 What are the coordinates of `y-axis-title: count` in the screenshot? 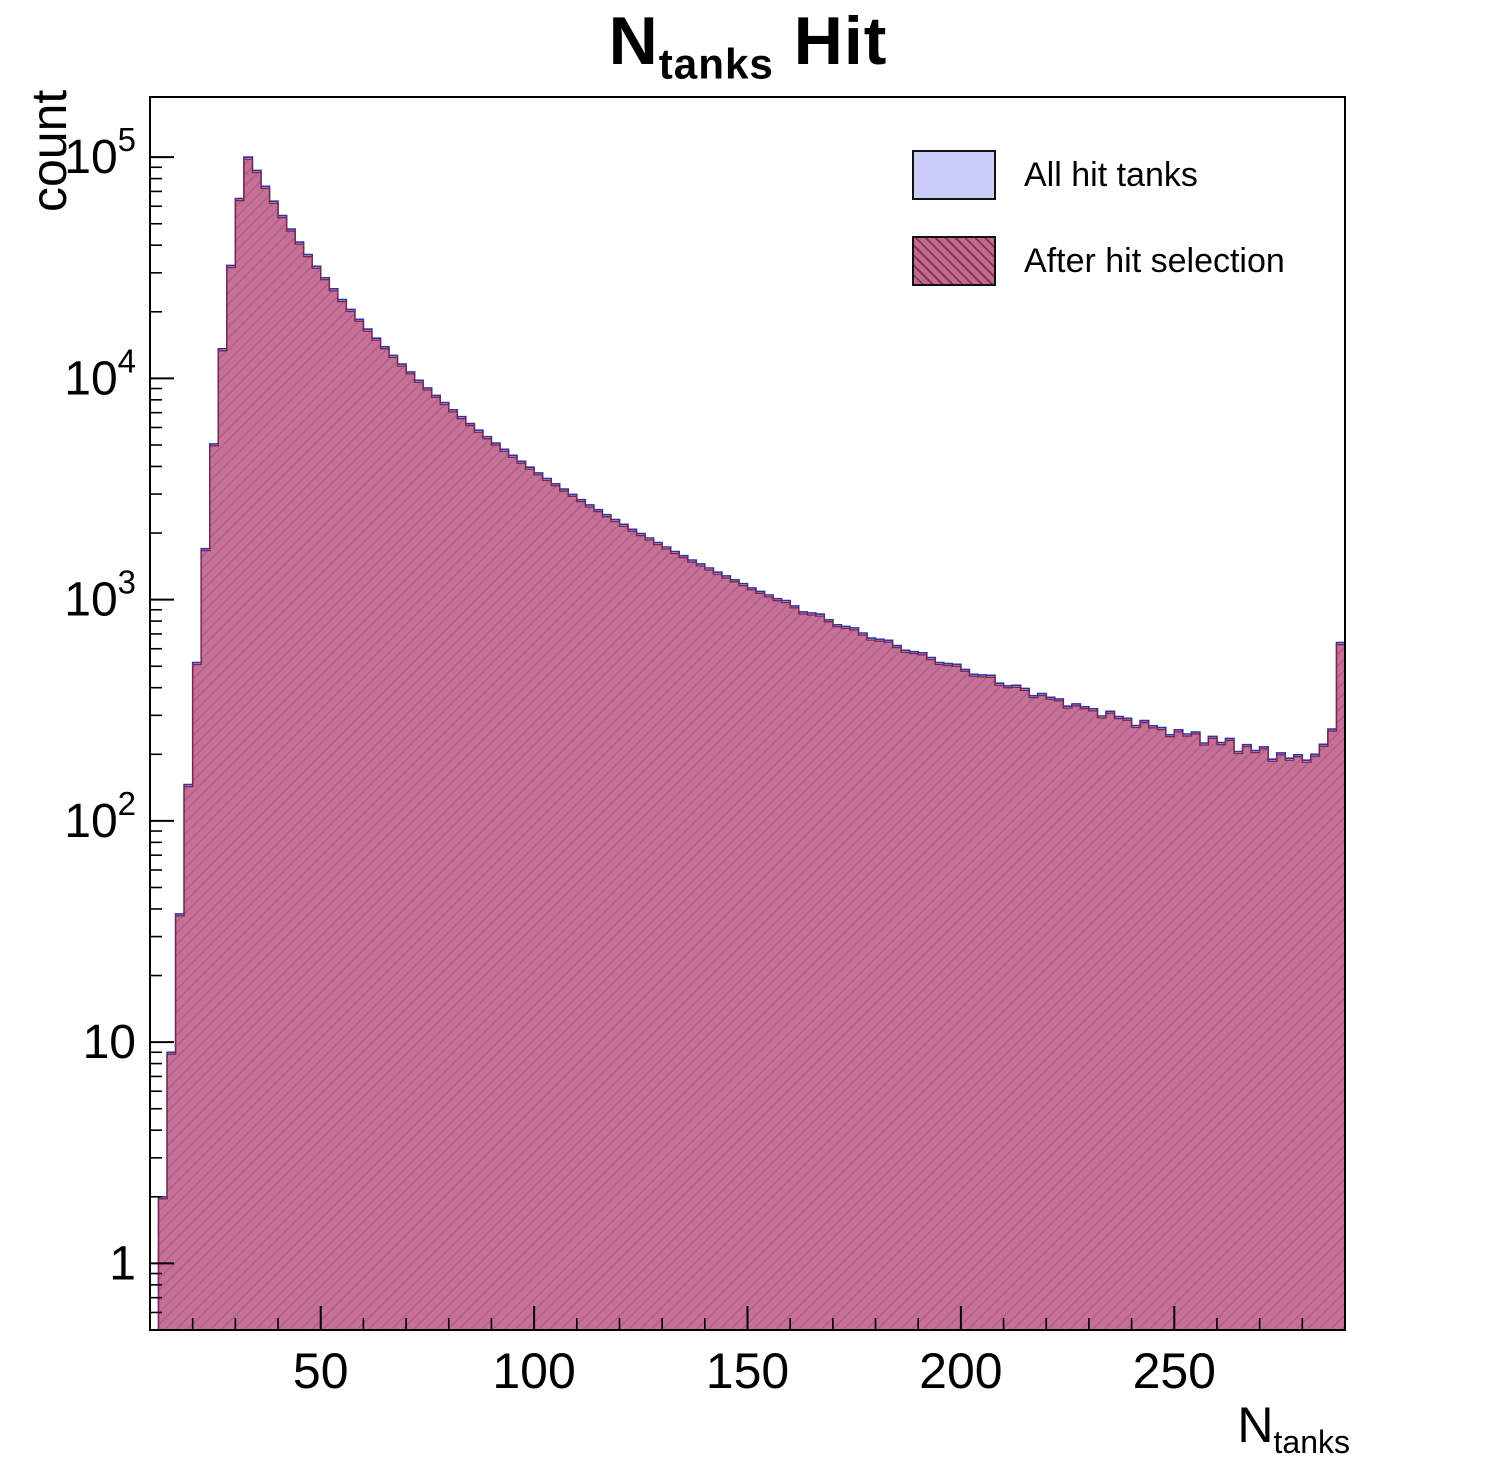 It's located at (49, 150).